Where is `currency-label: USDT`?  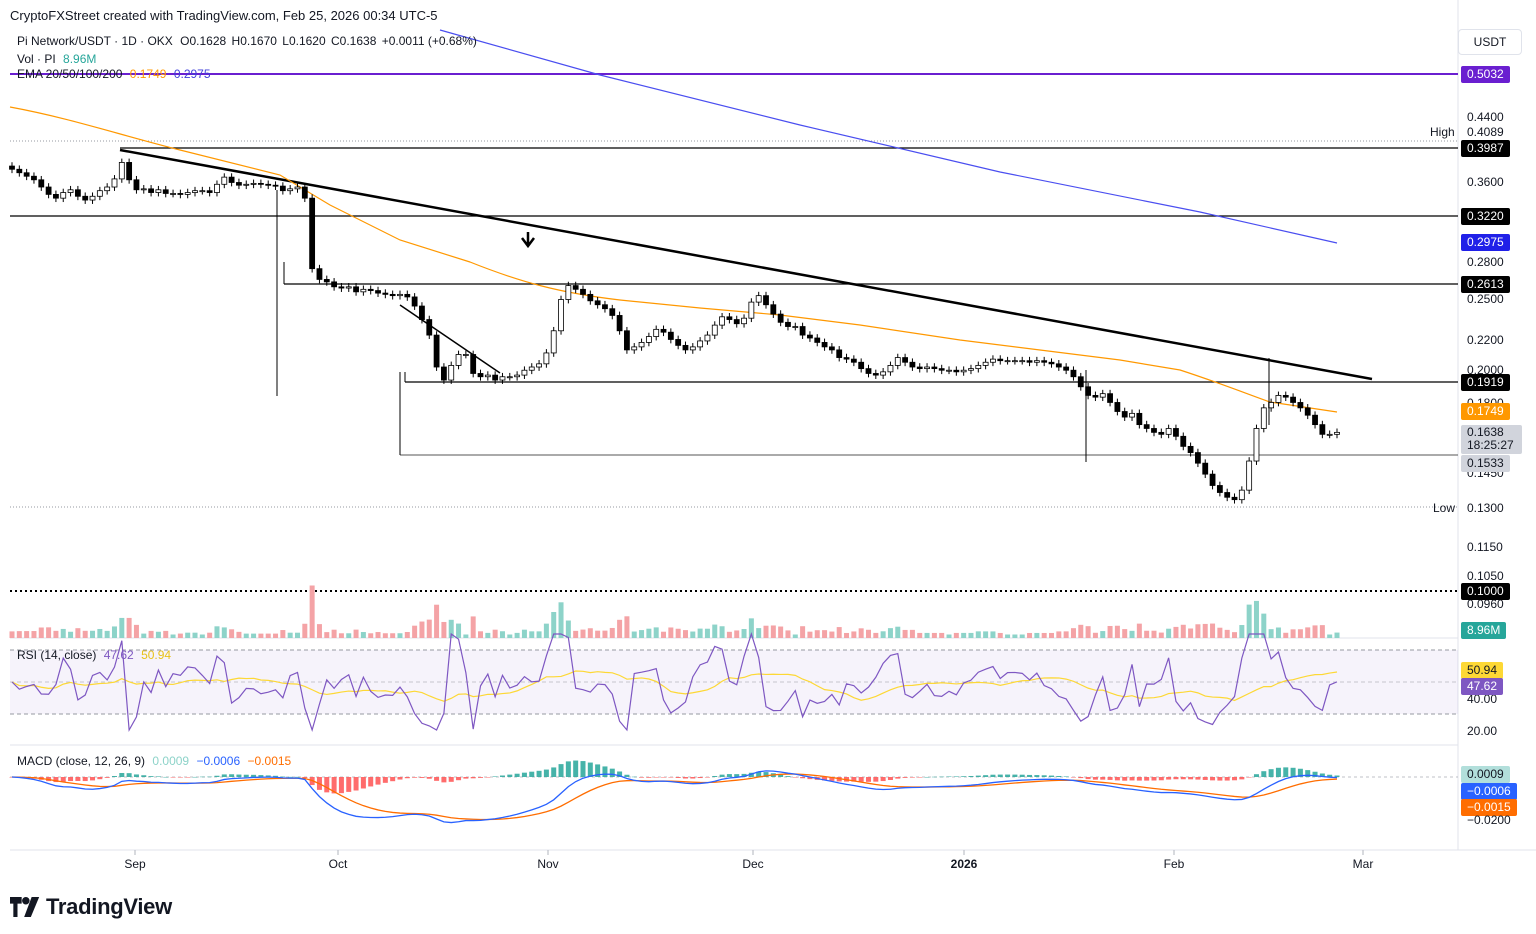
currency-label: USDT is located at coordinates (1490, 42).